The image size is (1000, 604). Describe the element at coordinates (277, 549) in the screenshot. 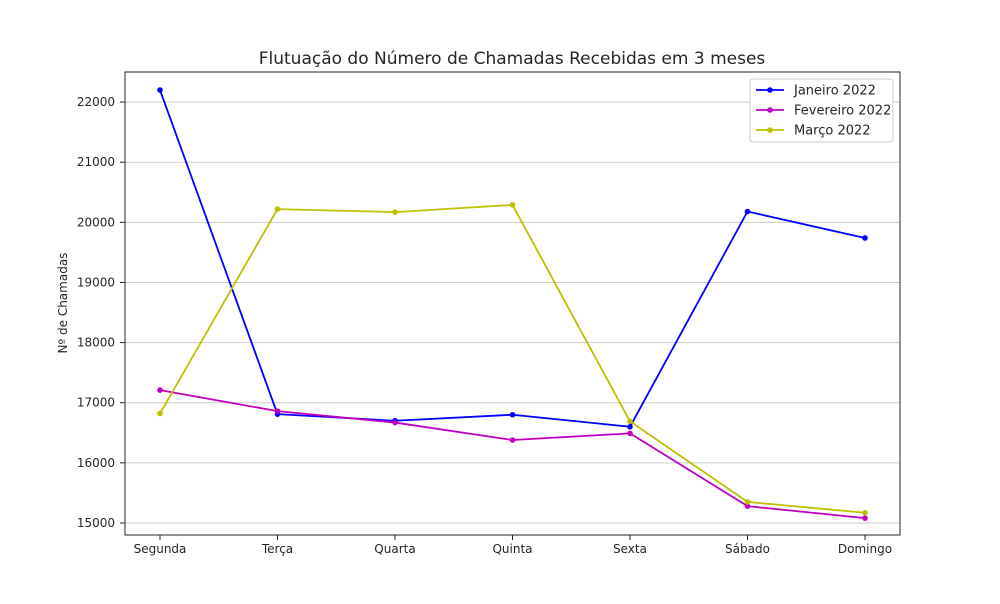

I see `x-tick-label-1: Terça` at that location.